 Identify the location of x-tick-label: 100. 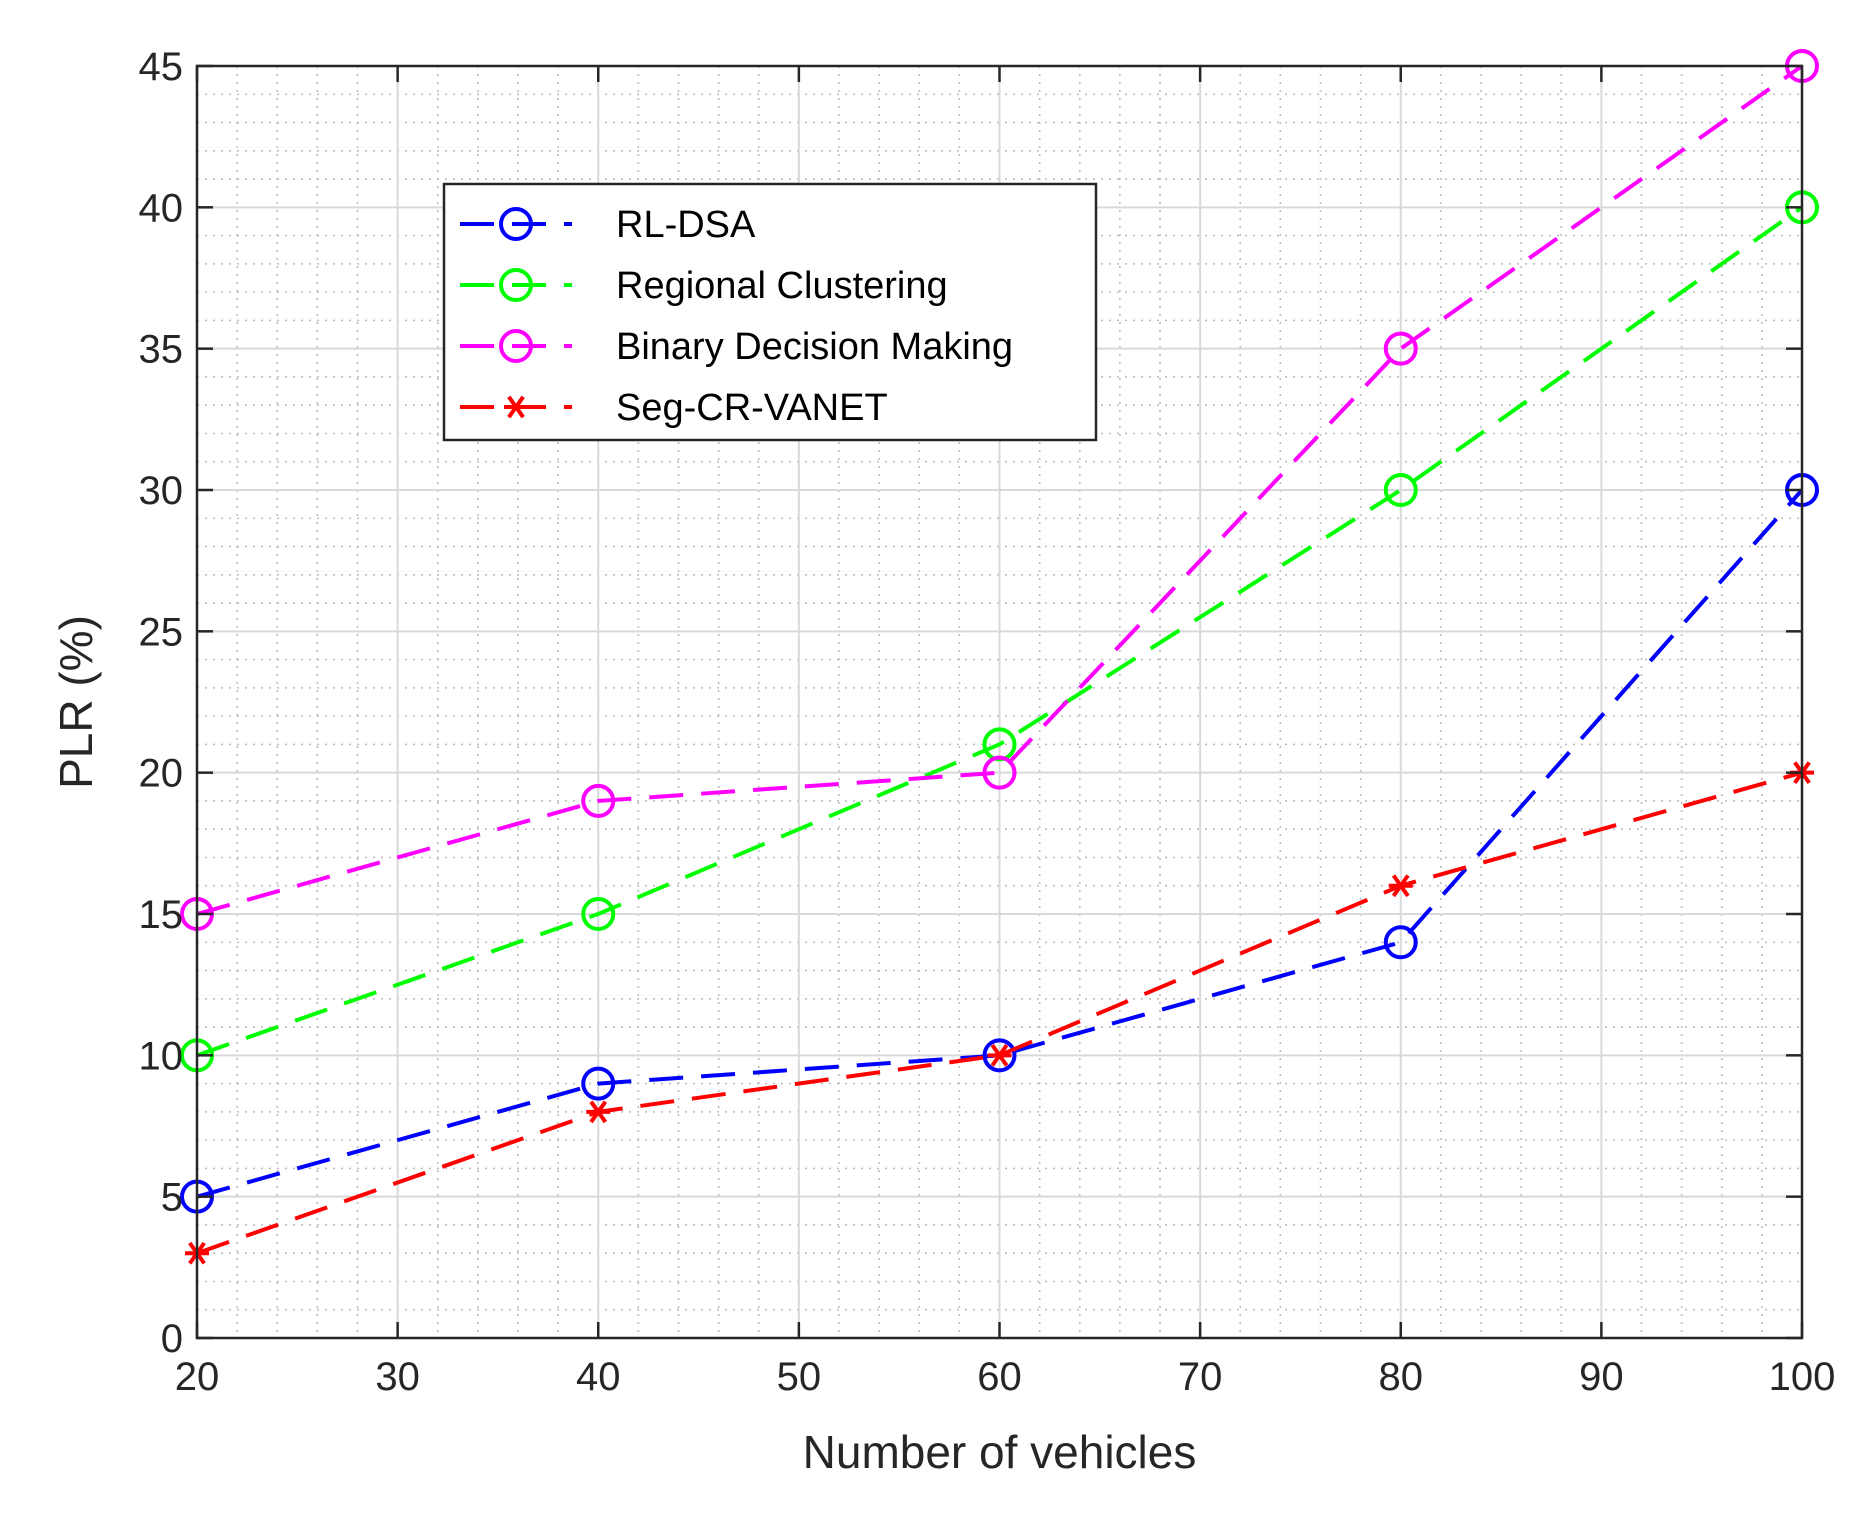
(1802, 1377).